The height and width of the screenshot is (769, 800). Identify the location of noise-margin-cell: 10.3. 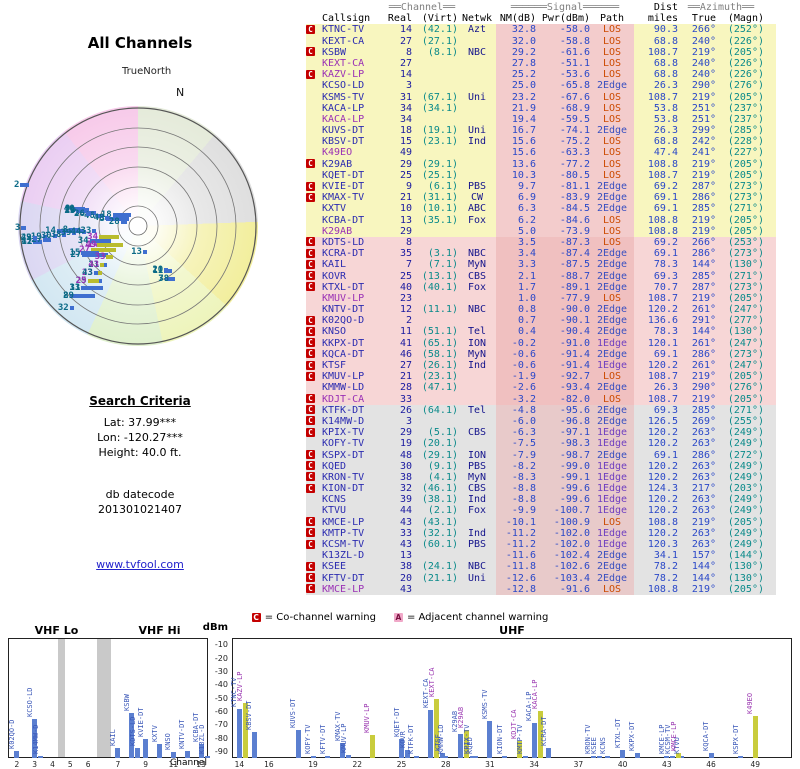
(516, 175).